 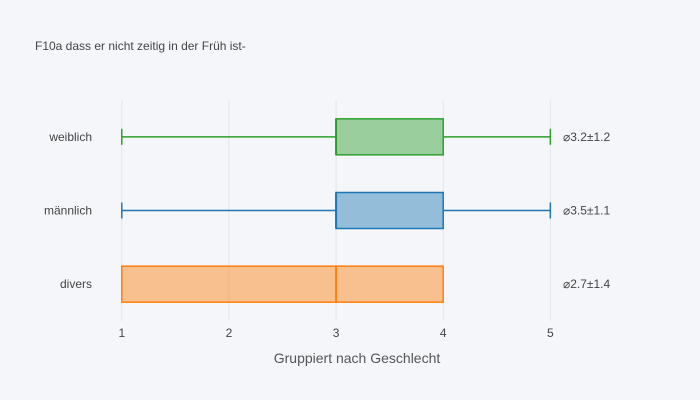 I want to click on x-tick-label: 3, so click(x=336, y=333).